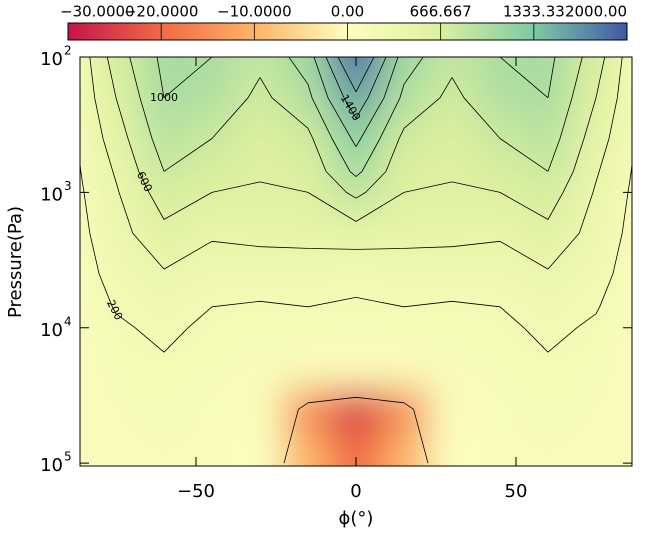 The image size is (667, 534). Describe the element at coordinates (596, 12) in the screenshot. I see `colorbar-tick-label: 2000.00` at that location.